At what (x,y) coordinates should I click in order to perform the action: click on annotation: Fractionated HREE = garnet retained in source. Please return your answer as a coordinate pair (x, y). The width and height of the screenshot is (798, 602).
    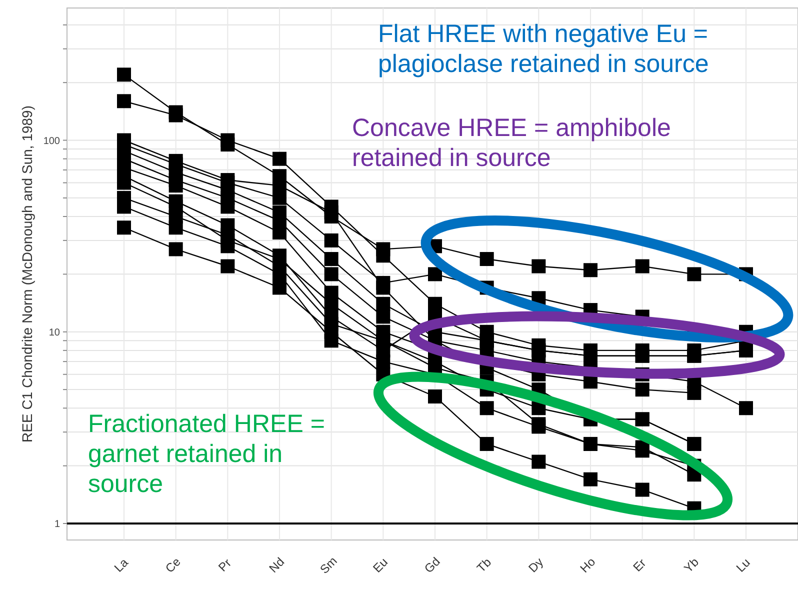
    Looking at the image, I should click on (206, 454).